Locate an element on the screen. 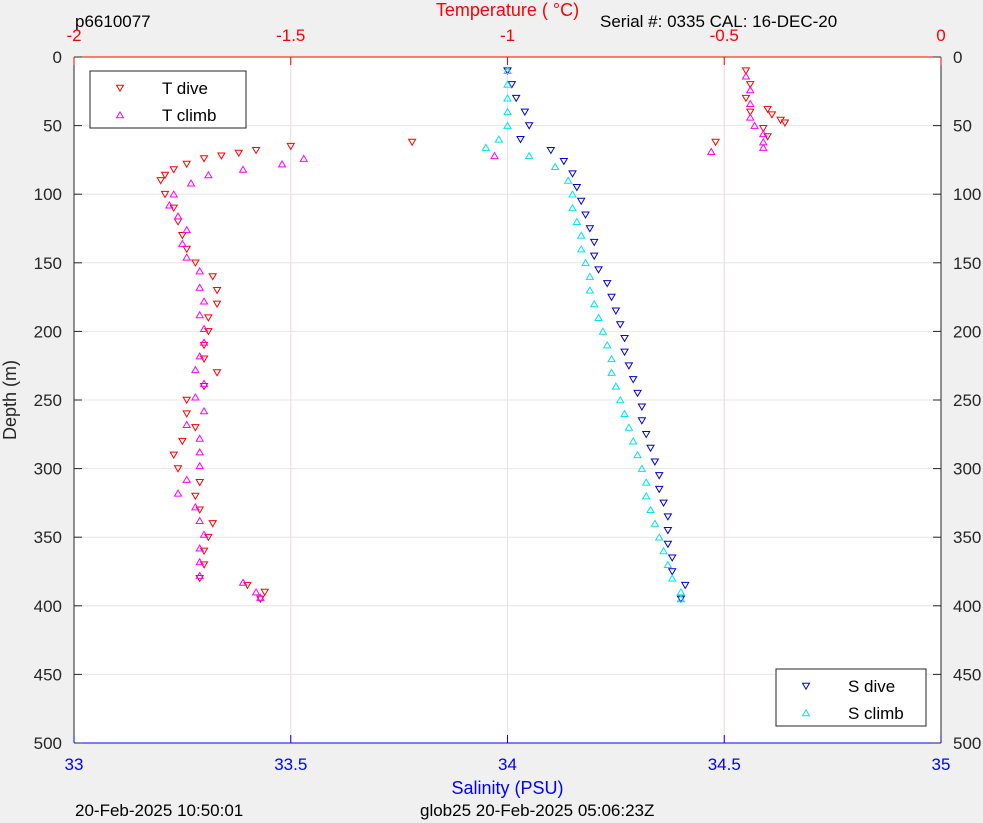 The width and height of the screenshot is (983, 823). depth-tick-label-right: 200 is located at coordinates (967, 331).